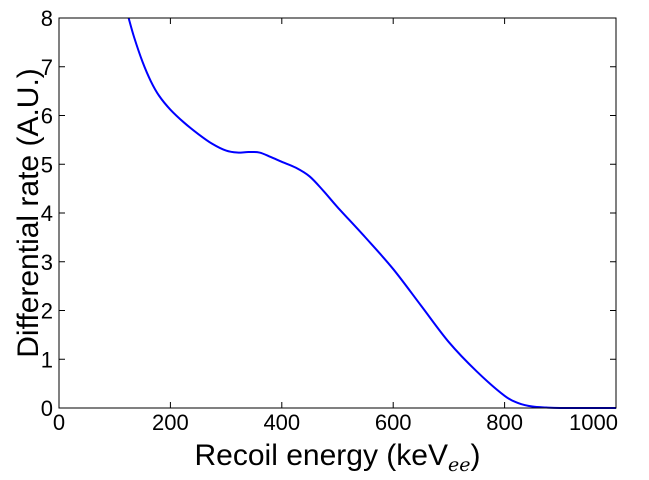 The height and width of the screenshot is (480, 649). Describe the element at coordinates (47, 164) in the screenshot. I see `y-tick-label: 5` at that location.